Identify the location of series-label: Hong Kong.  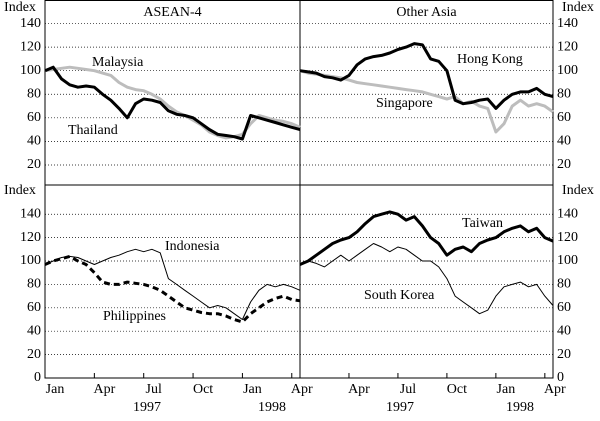
(490, 59).